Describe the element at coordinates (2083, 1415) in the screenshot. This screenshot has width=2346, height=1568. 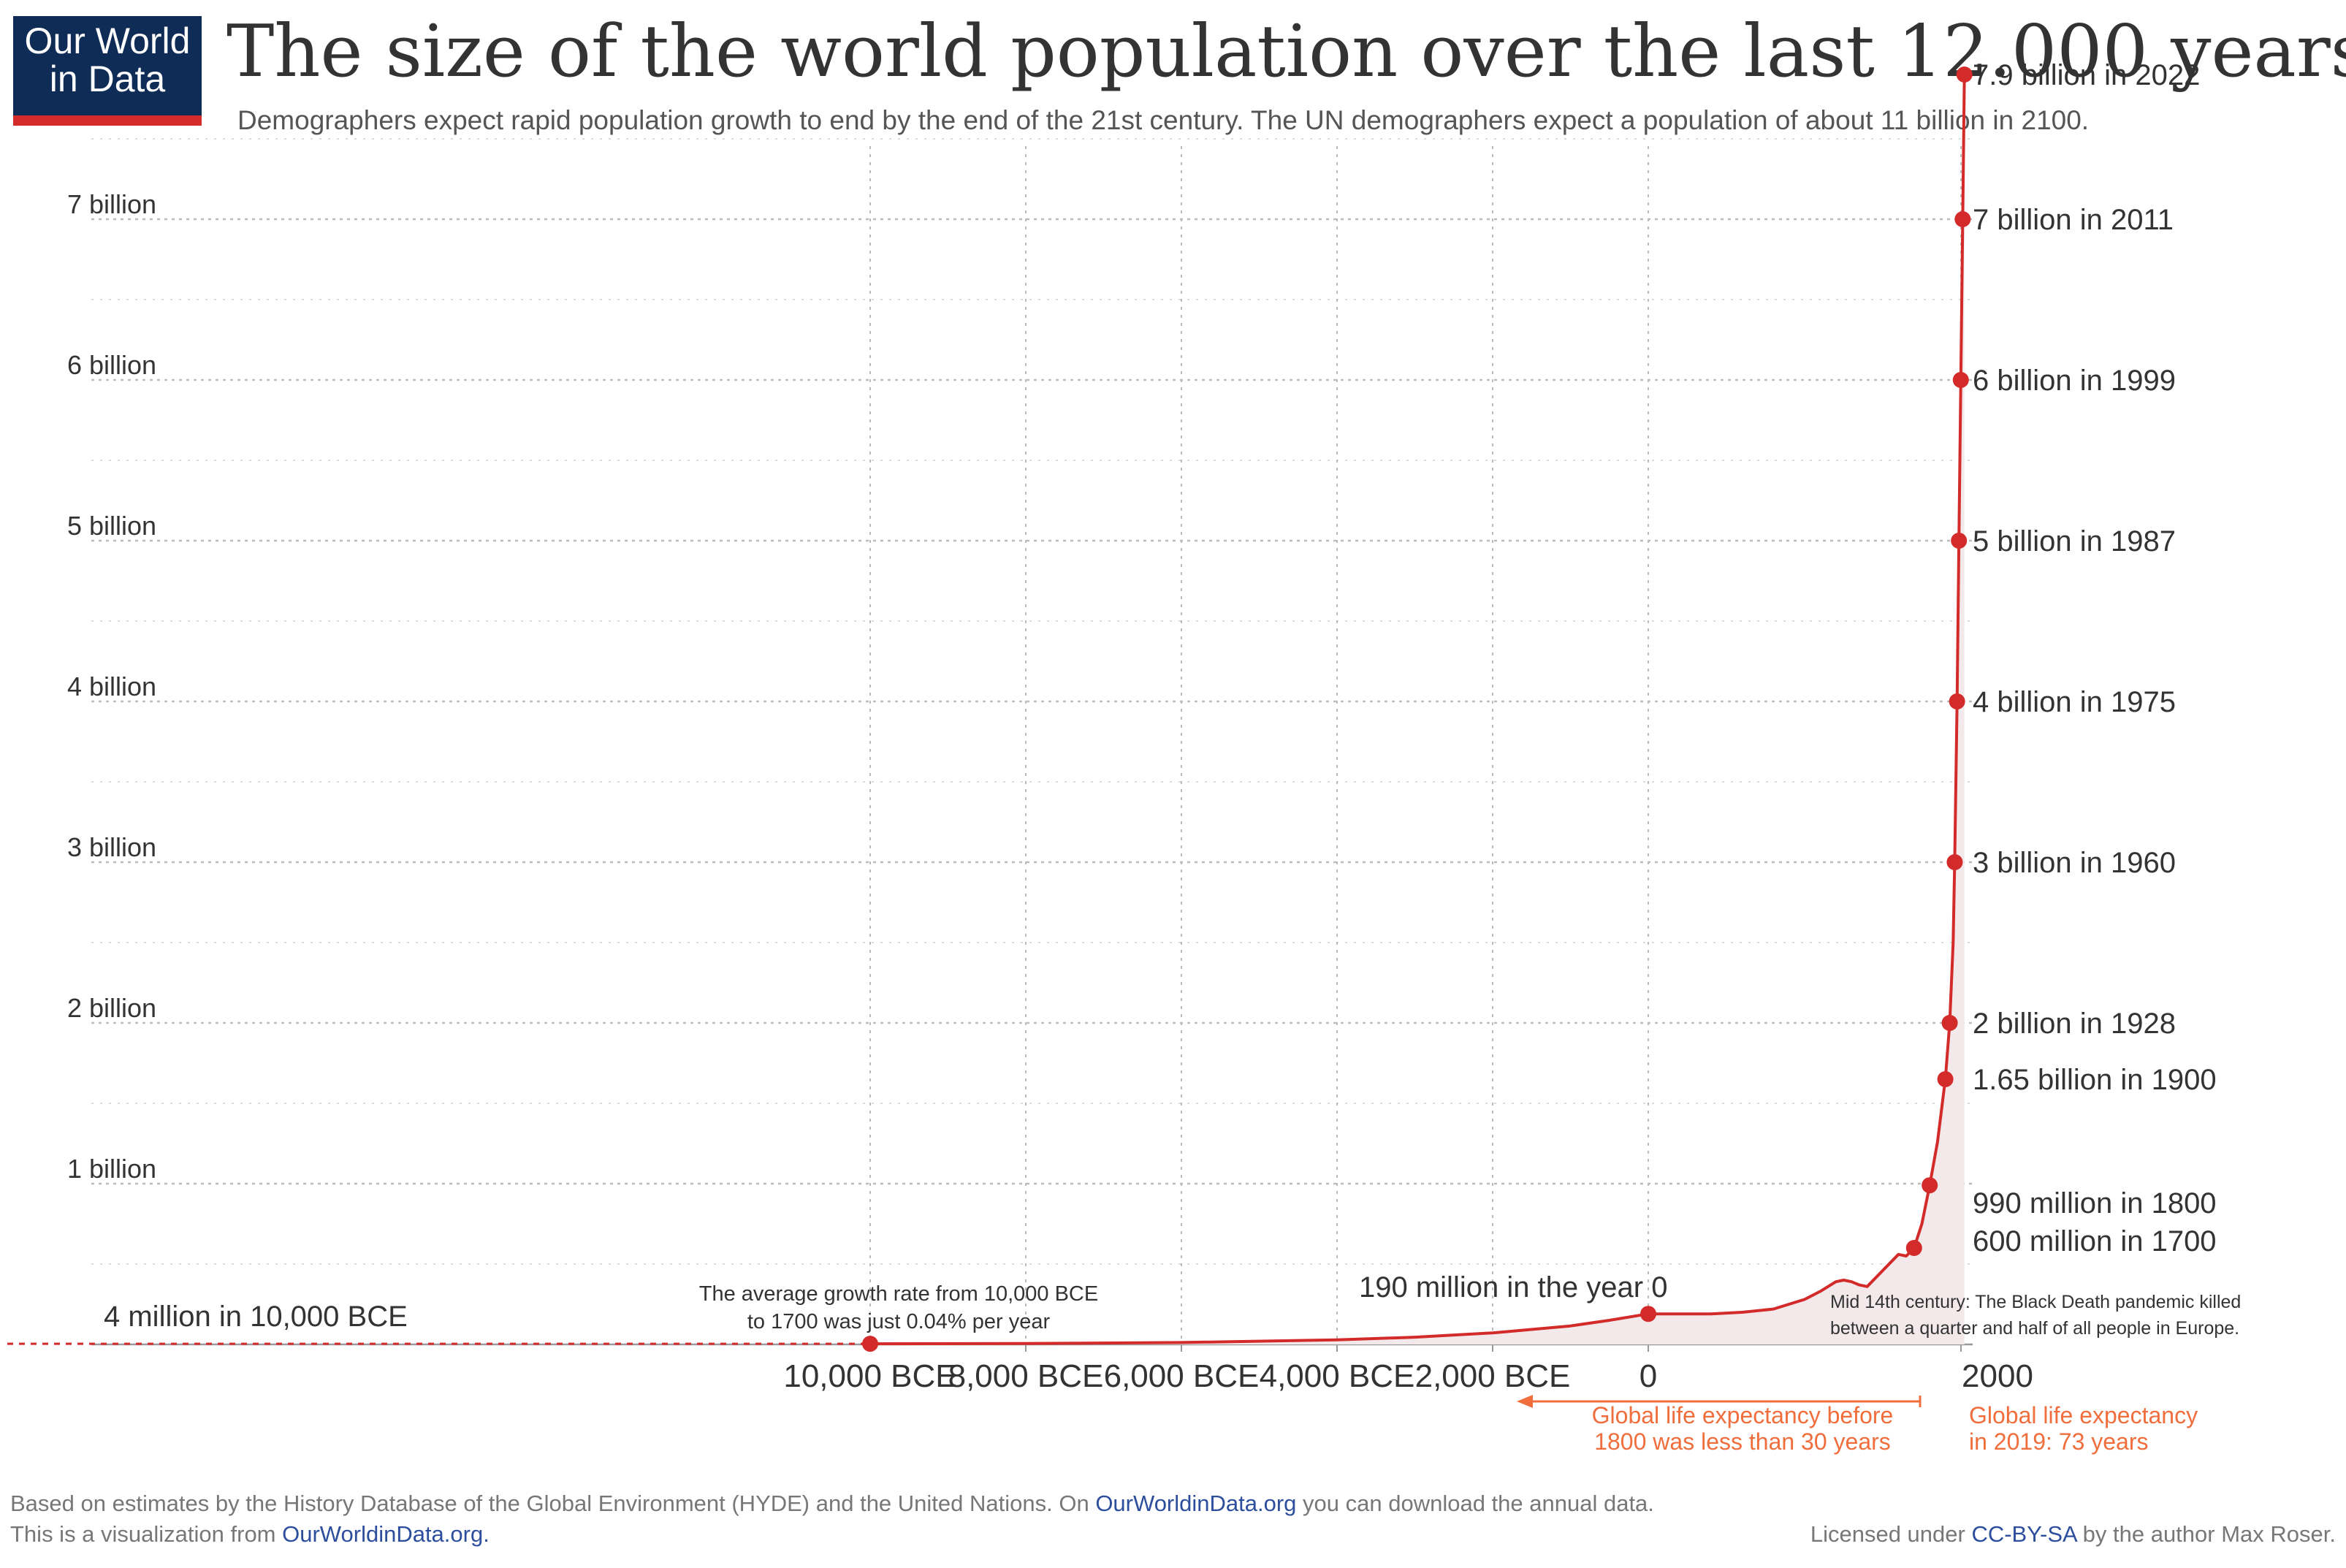
I see `annotation-life-after-1: Global life expectancy` at that location.